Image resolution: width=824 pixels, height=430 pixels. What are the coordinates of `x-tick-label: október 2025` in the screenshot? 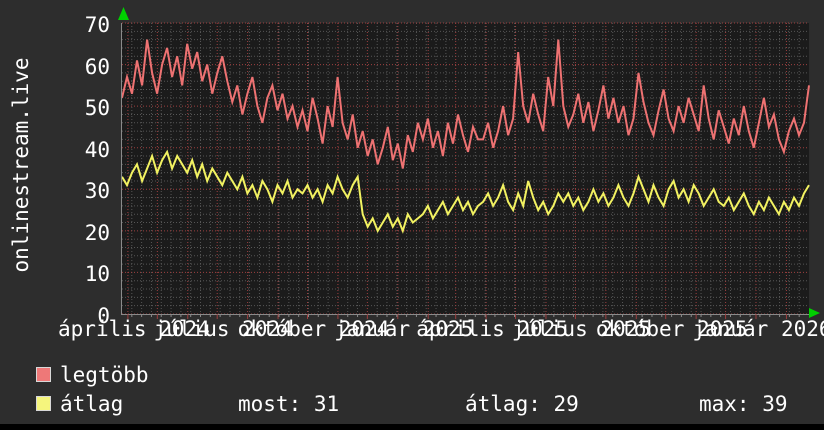 It's located at (671, 329).